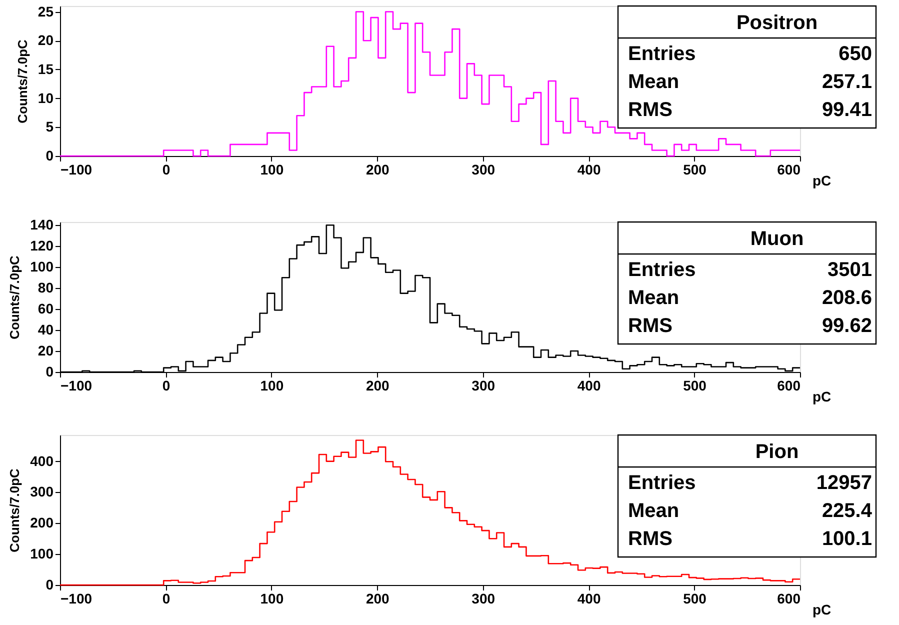 Image resolution: width=899 pixels, height=625 pixels. Describe the element at coordinates (847, 298) in the screenshot. I see `text: 208.6` at that location.